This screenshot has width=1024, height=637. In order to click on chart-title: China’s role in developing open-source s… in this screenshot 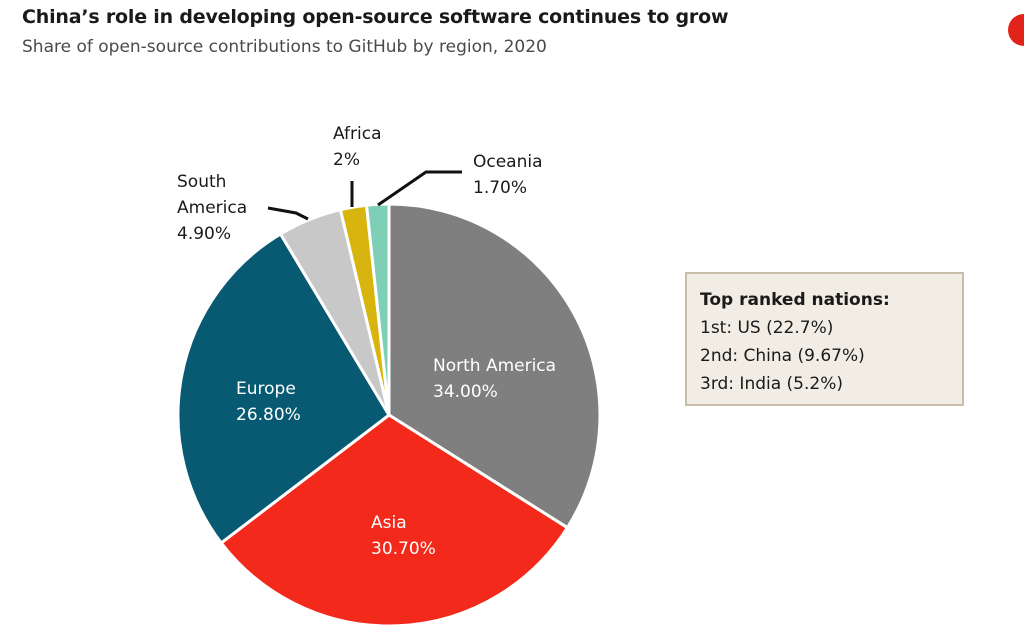, I will do `click(375, 17)`.